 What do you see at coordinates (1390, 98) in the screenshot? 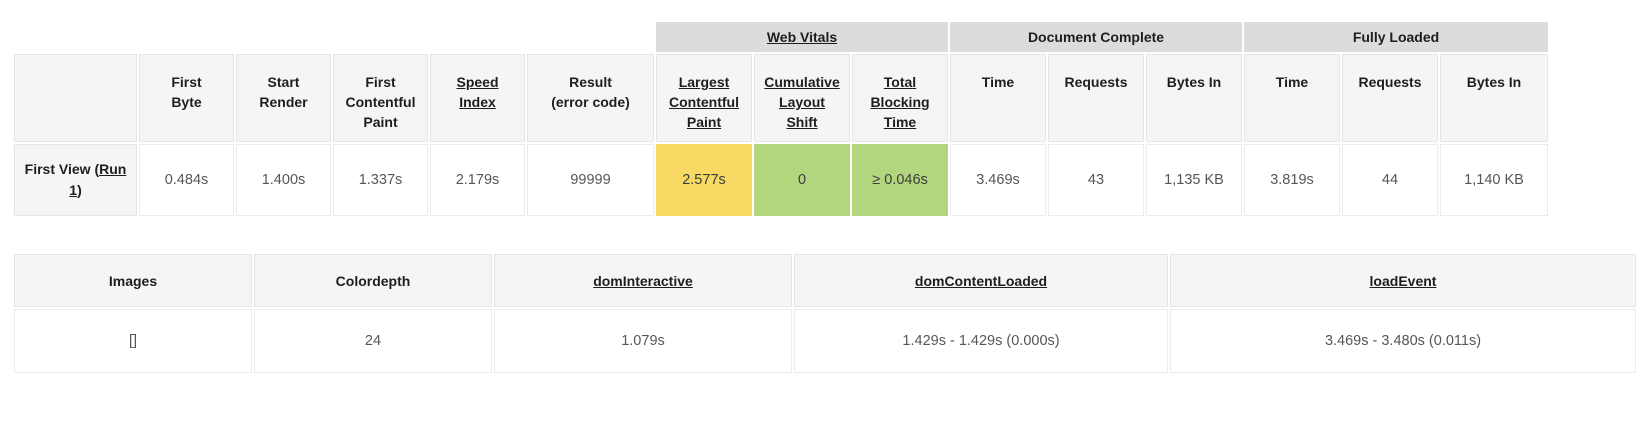
I see `col-fully-loaded-requests: Requests` at bounding box center [1390, 98].